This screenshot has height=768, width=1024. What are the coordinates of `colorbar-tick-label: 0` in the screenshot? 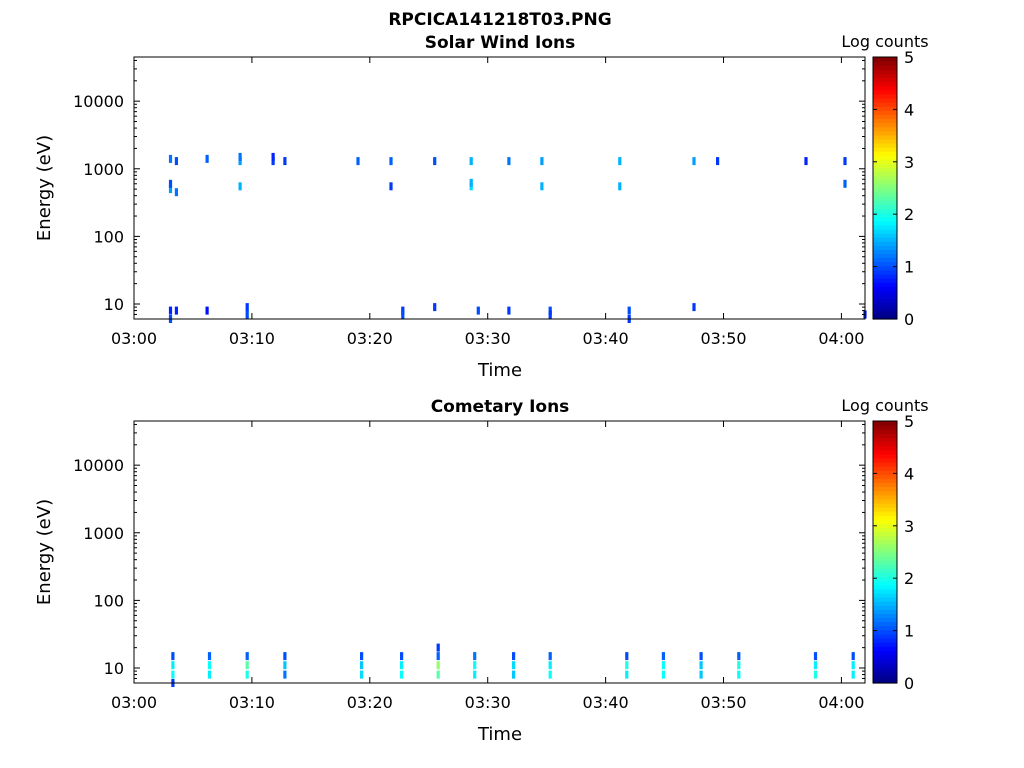 It's located at (909, 683).